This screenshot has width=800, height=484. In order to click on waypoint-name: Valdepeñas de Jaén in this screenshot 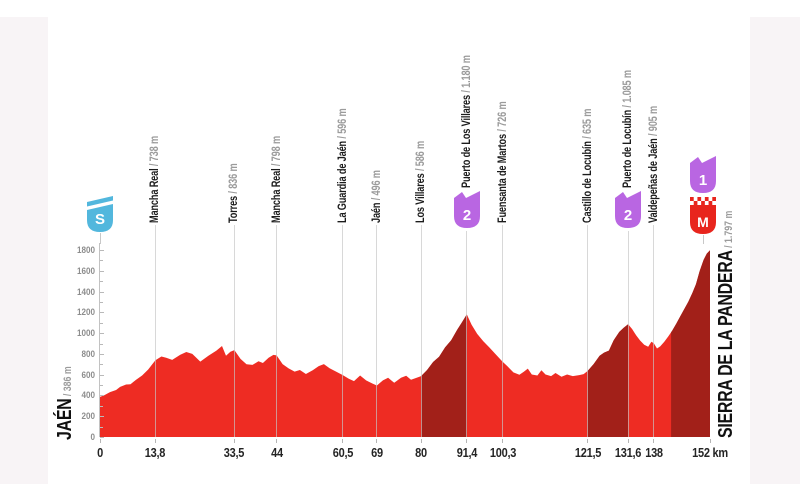, I will do `click(653, 180)`.